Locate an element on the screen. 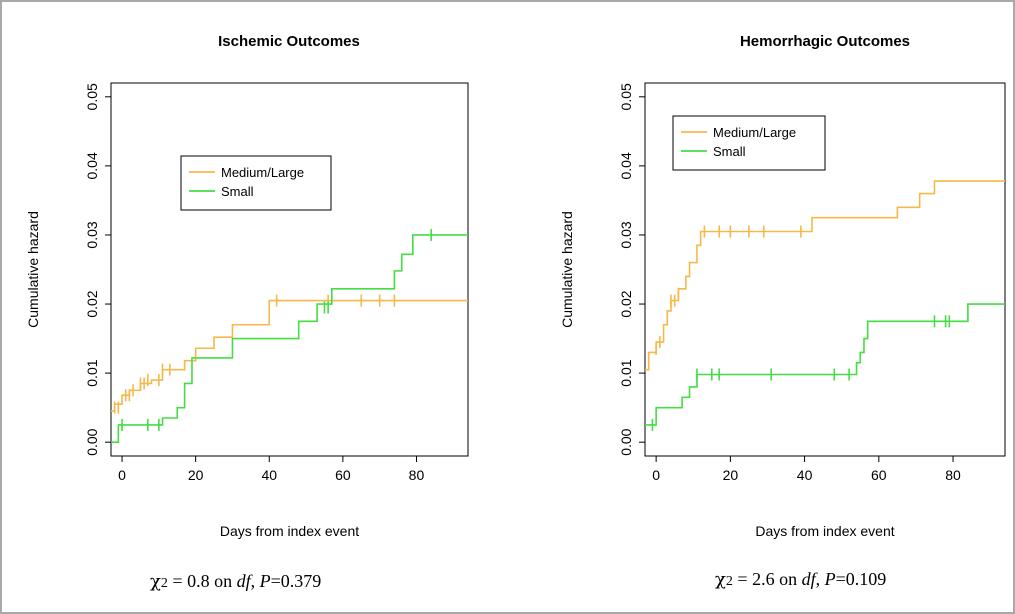  ischemic-chi-square-stat: χ2 = 0.8 on df, P=0.379 is located at coordinates (236, 581).